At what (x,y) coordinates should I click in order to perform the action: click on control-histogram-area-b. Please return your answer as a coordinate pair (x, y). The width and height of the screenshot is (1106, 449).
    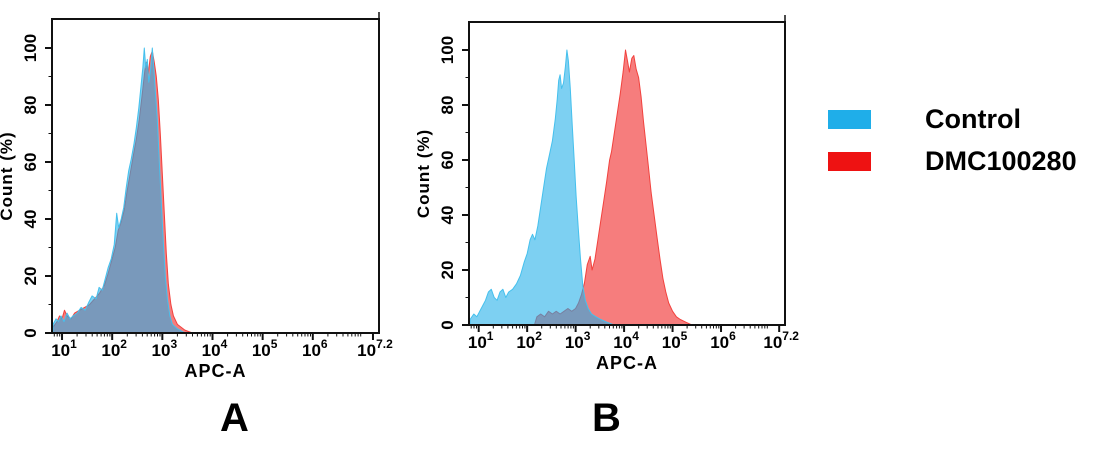
    Looking at the image, I should click on (542, 187).